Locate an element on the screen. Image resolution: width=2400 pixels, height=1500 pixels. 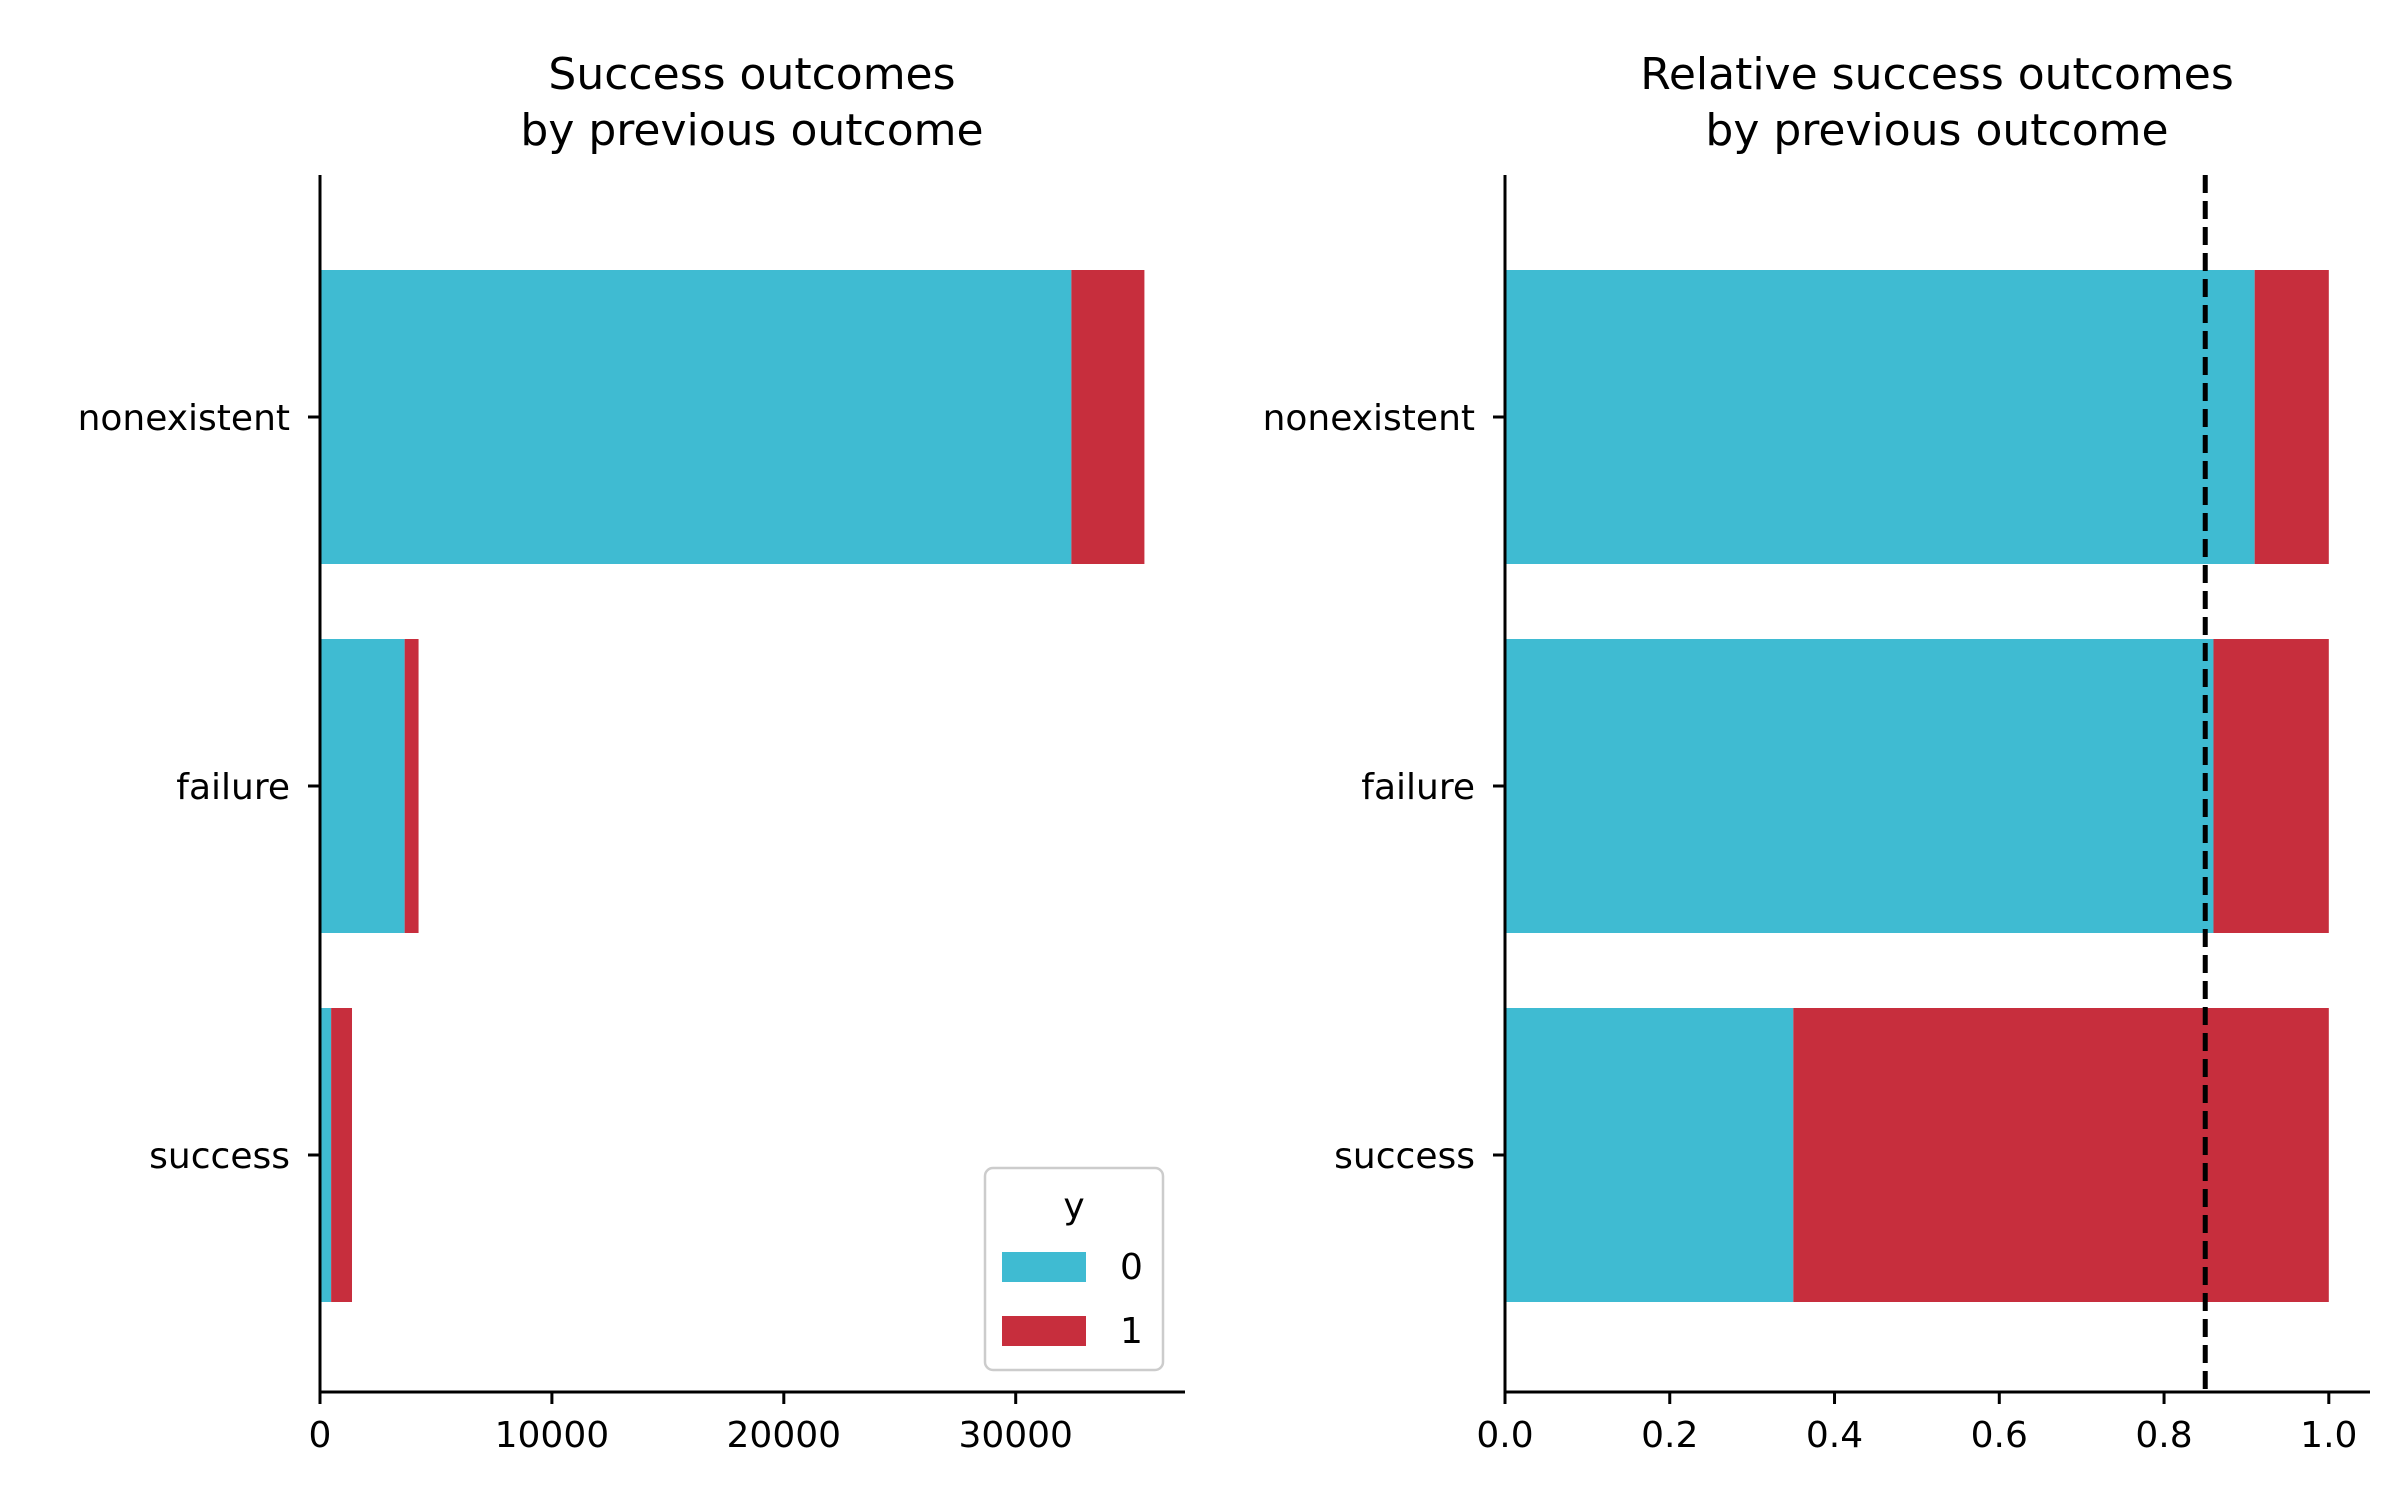
legend: y0 1 is located at coordinates (1074, 1269).